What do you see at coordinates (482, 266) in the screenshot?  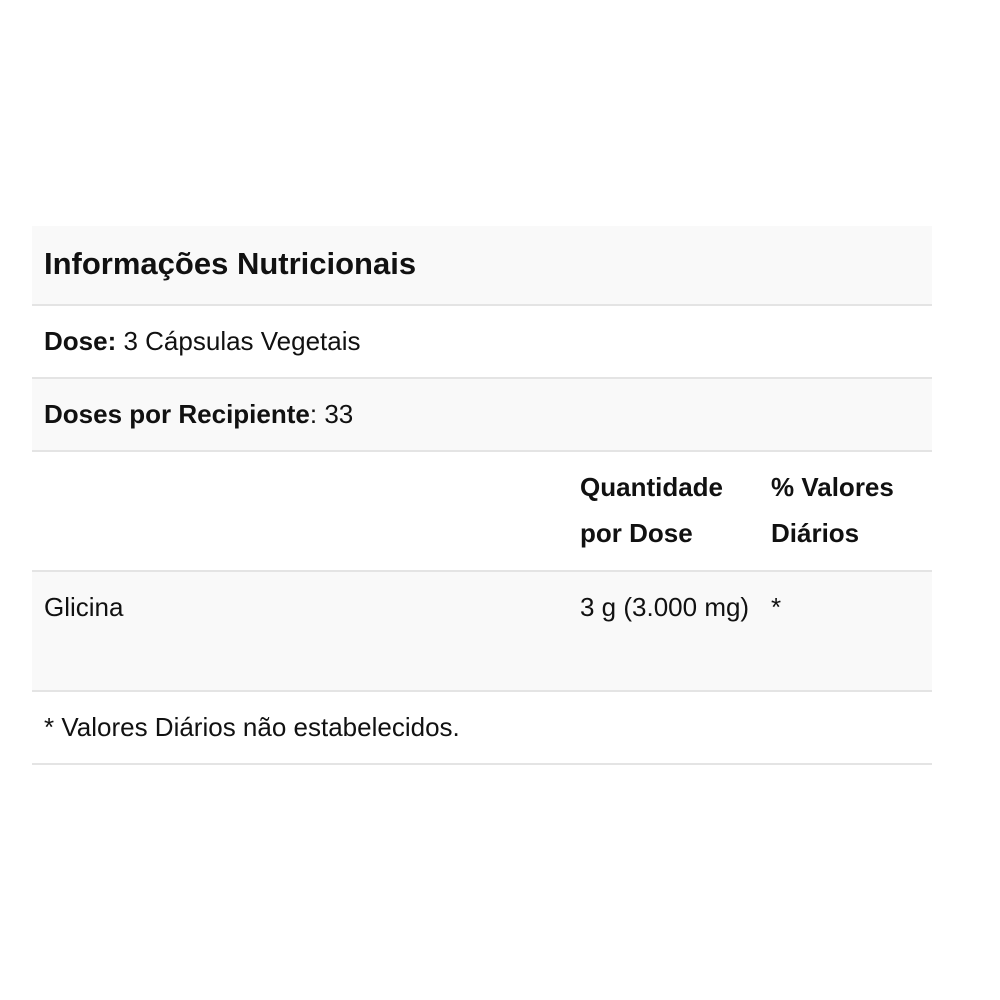 I see `table-title: Informações Nutricionais` at bounding box center [482, 266].